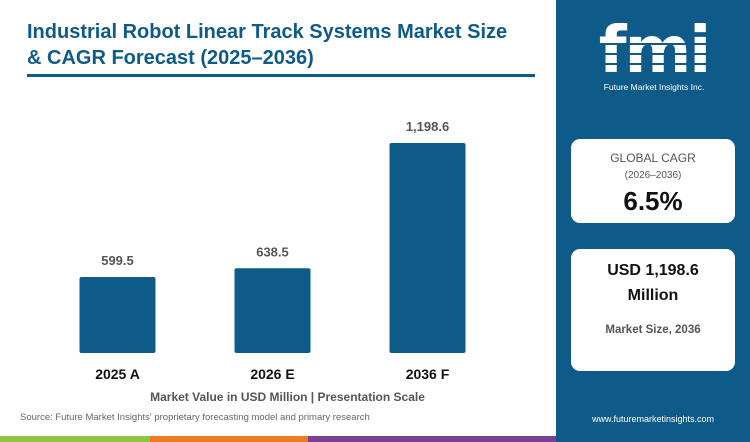 The height and width of the screenshot is (442, 750). I want to click on stripe-green, so click(75, 439).